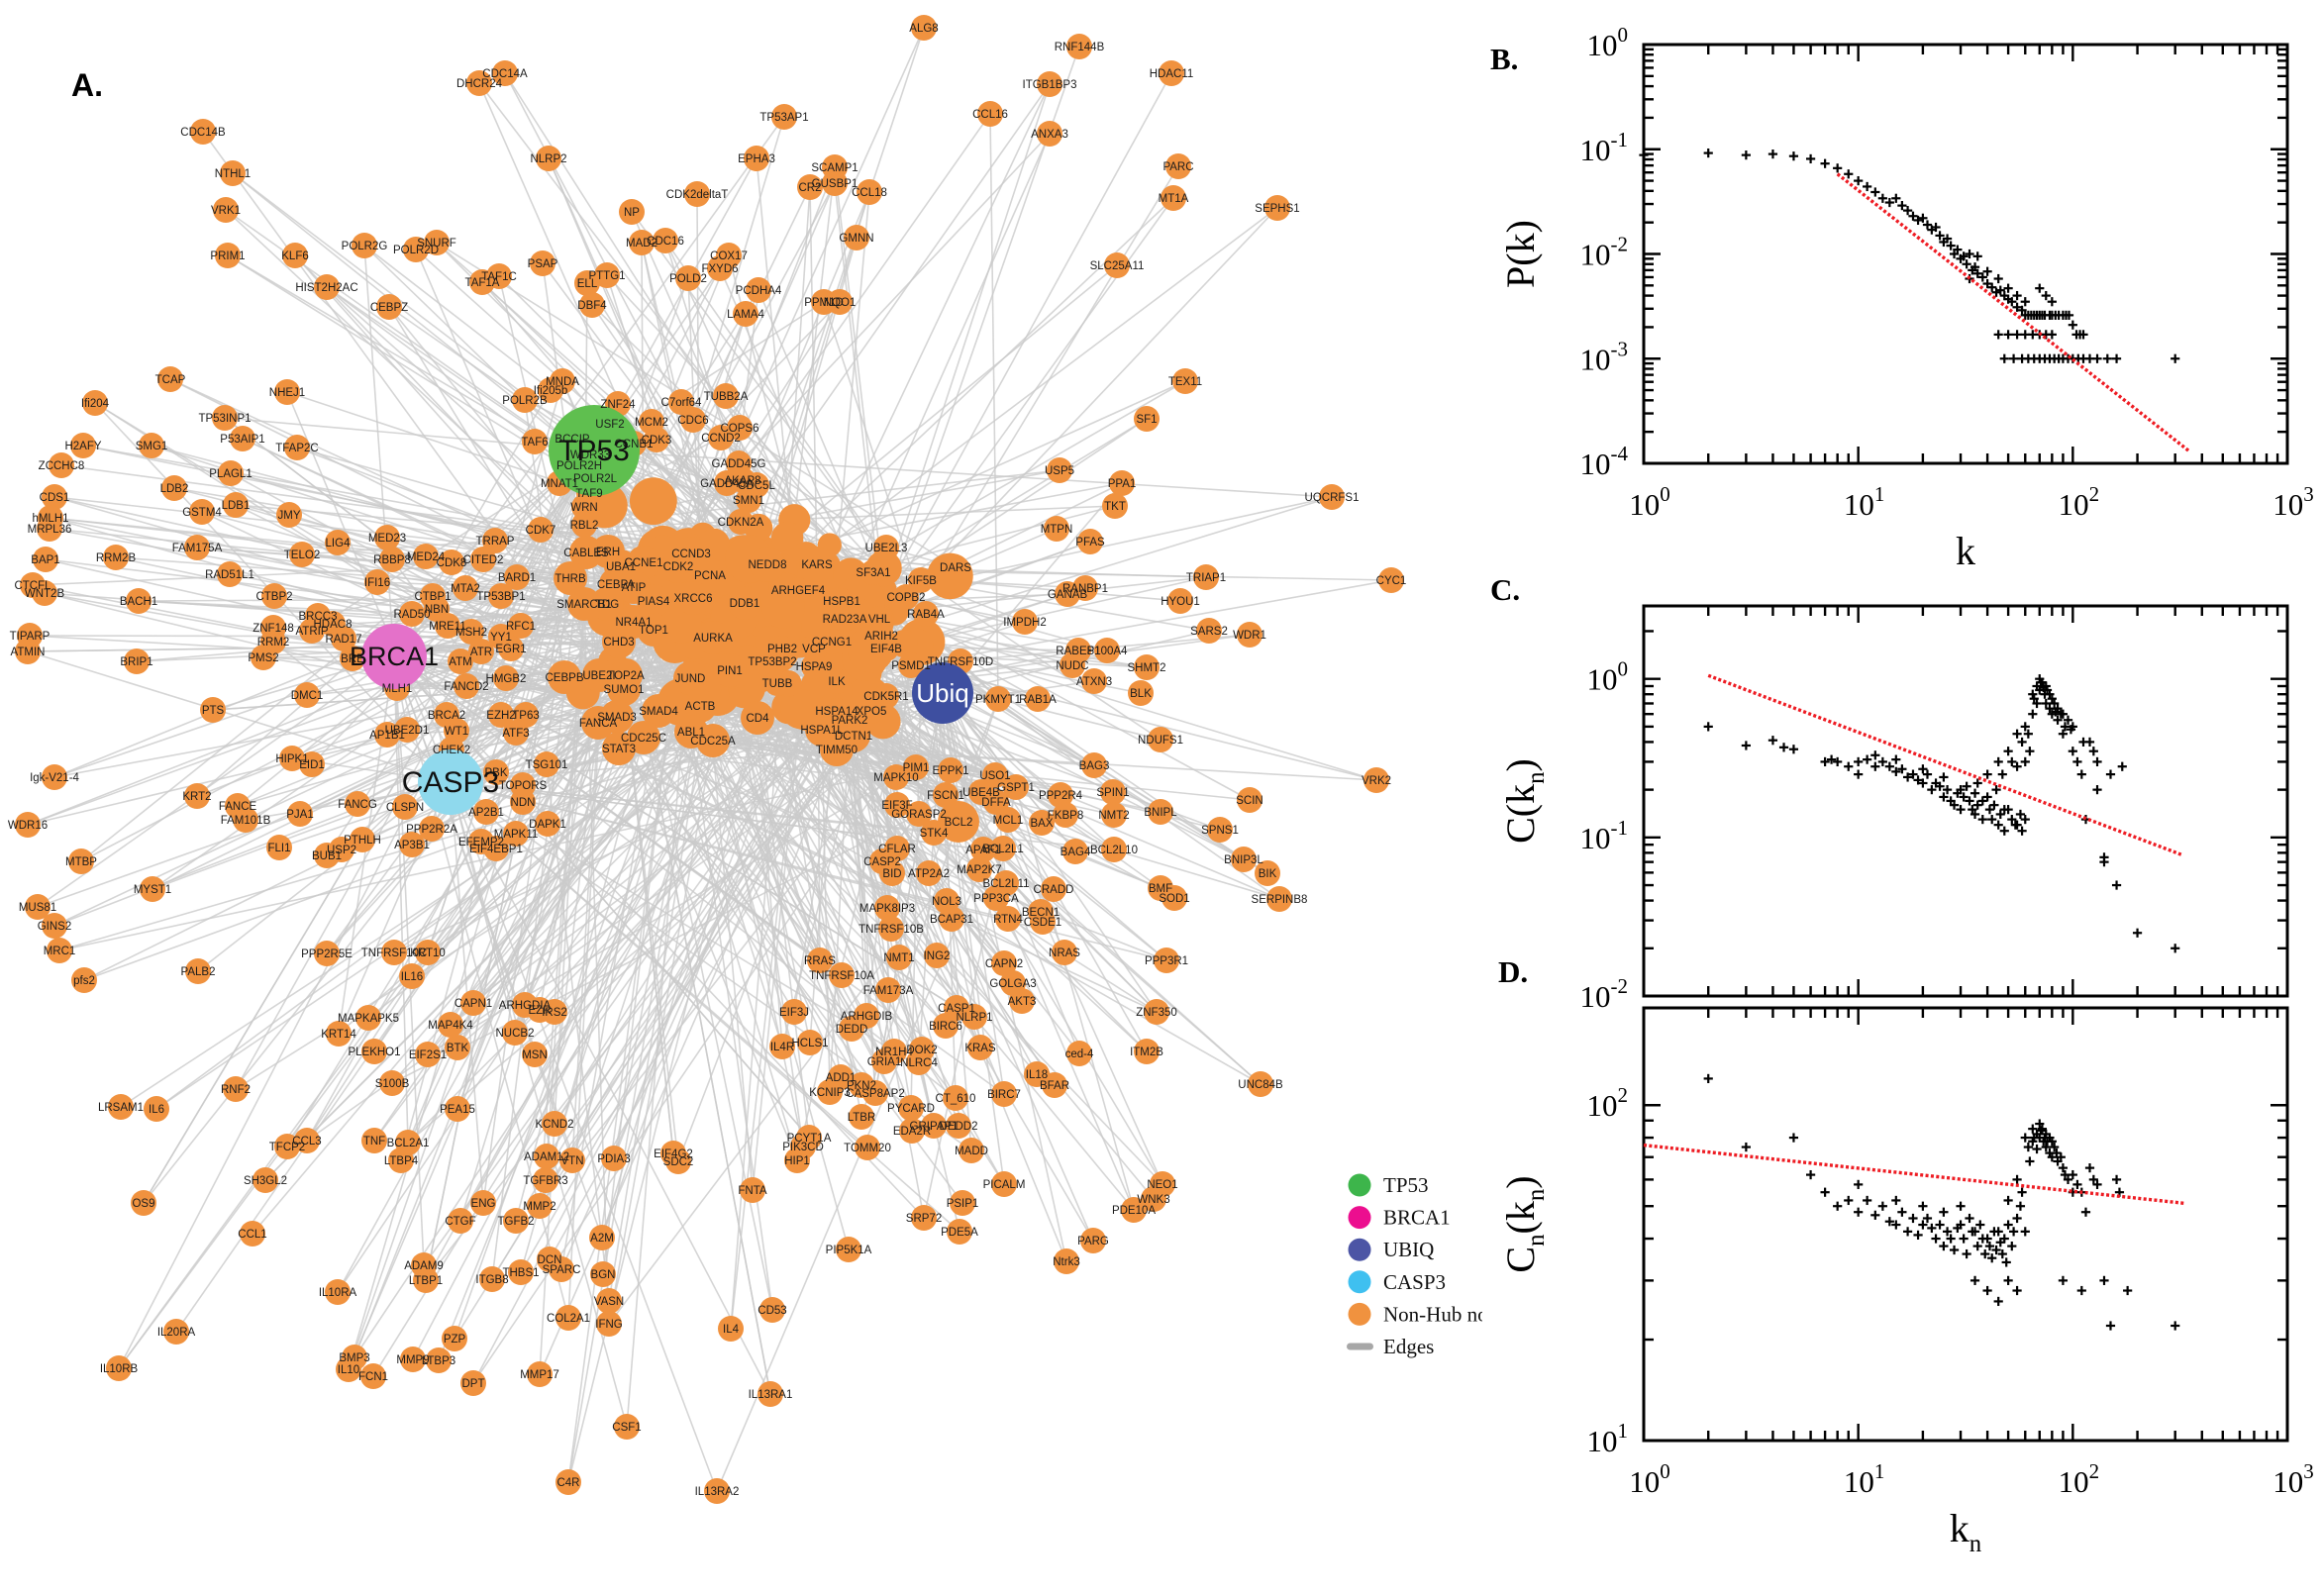  What do you see at coordinates (882, 862) in the screenshot?
I see `network-node-label: CASP2` at bounding box center [882, 862].